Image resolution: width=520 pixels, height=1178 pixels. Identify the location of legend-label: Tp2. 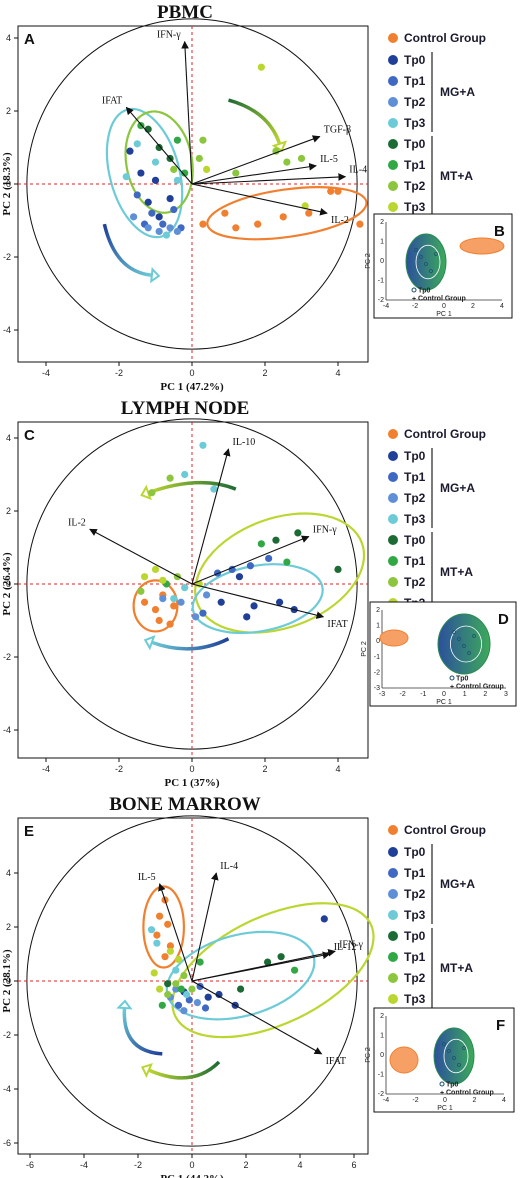
(415, 498).